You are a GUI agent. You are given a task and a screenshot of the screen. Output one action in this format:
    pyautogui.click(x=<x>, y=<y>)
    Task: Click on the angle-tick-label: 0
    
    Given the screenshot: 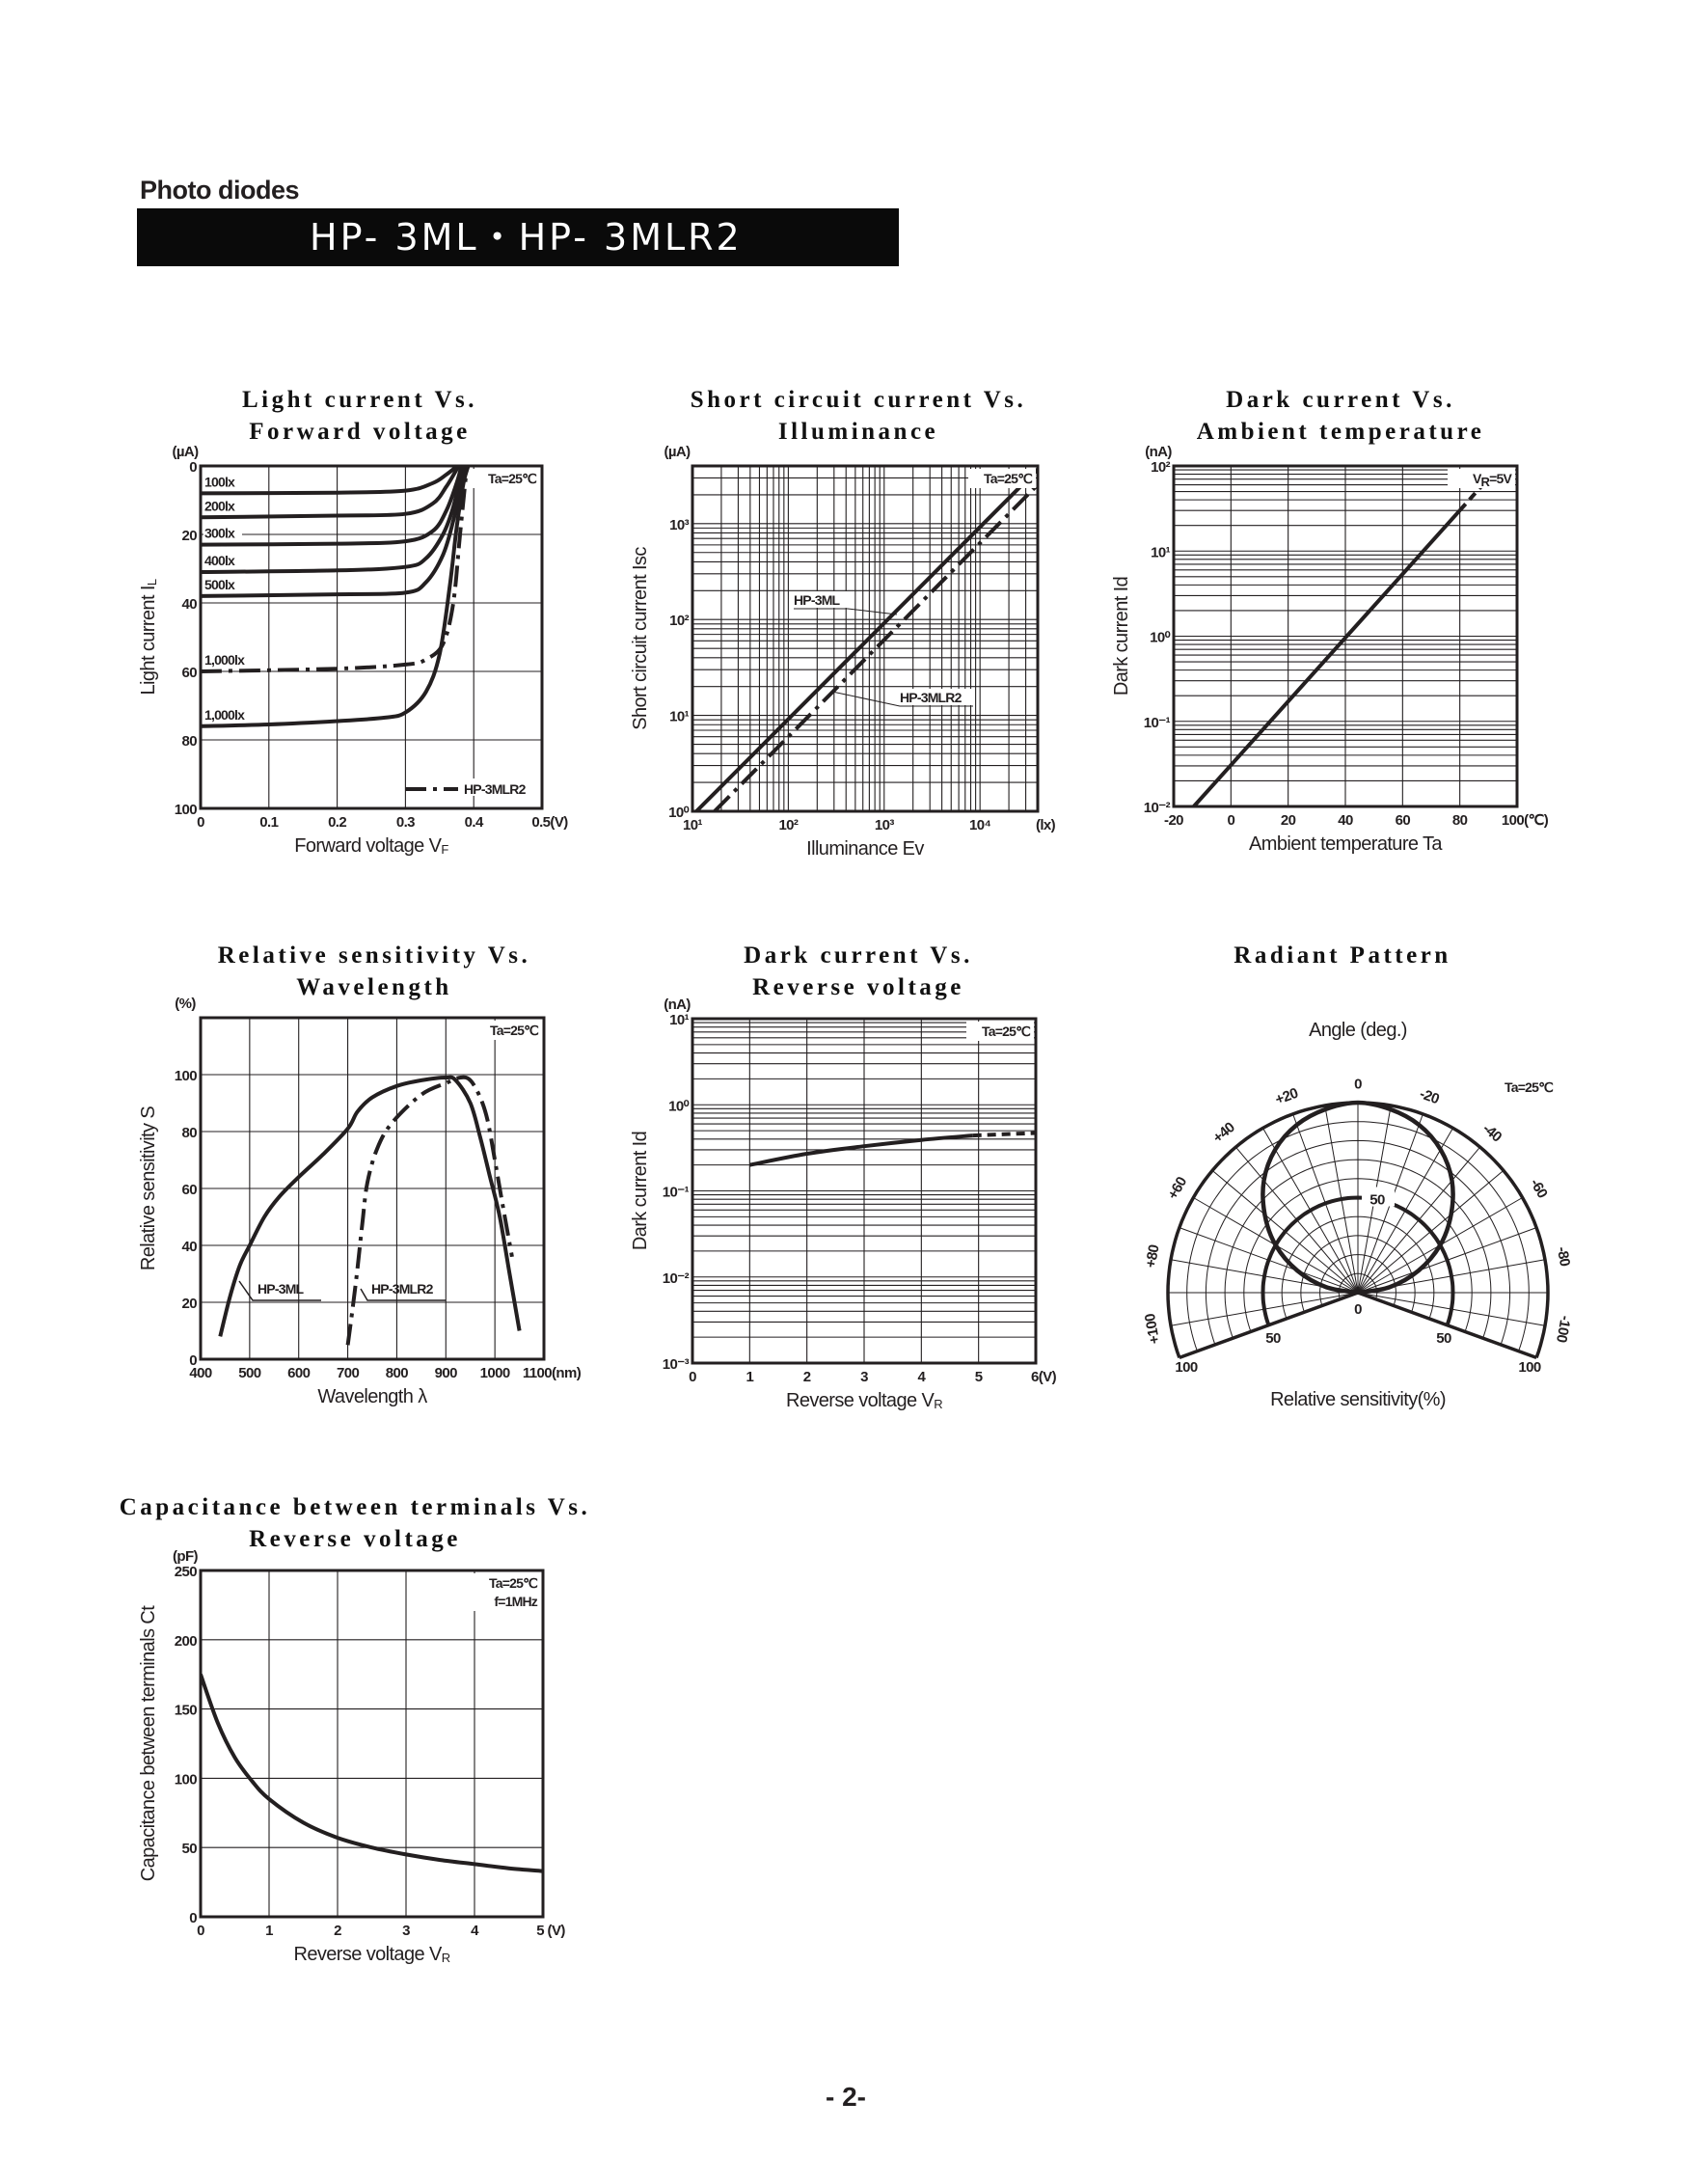 What is the action you would take?
    pyautogui.click(x=1358, y=1084)
    